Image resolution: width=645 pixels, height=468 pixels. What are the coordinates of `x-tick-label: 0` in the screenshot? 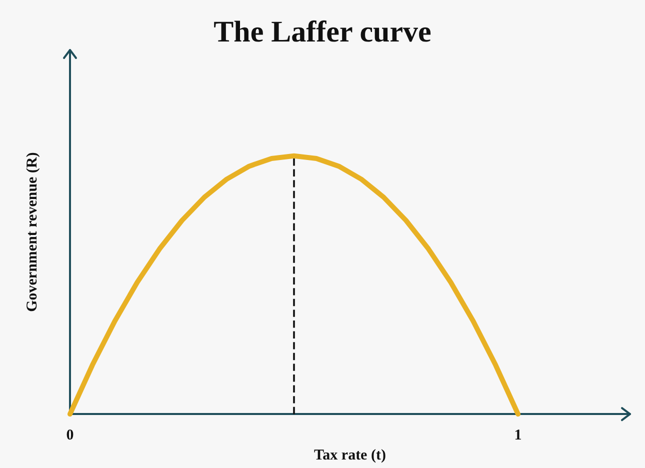 It's located at (70, 436).